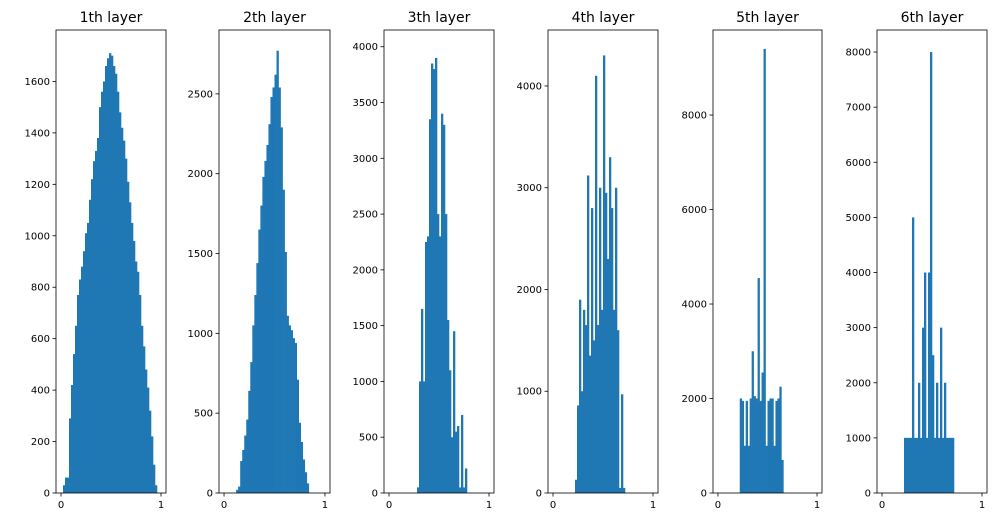 The image size is (995, 526). Describe the element at coordinates (37, 133) in the screenshot. I see `y-tick-label: 1400` at that location.